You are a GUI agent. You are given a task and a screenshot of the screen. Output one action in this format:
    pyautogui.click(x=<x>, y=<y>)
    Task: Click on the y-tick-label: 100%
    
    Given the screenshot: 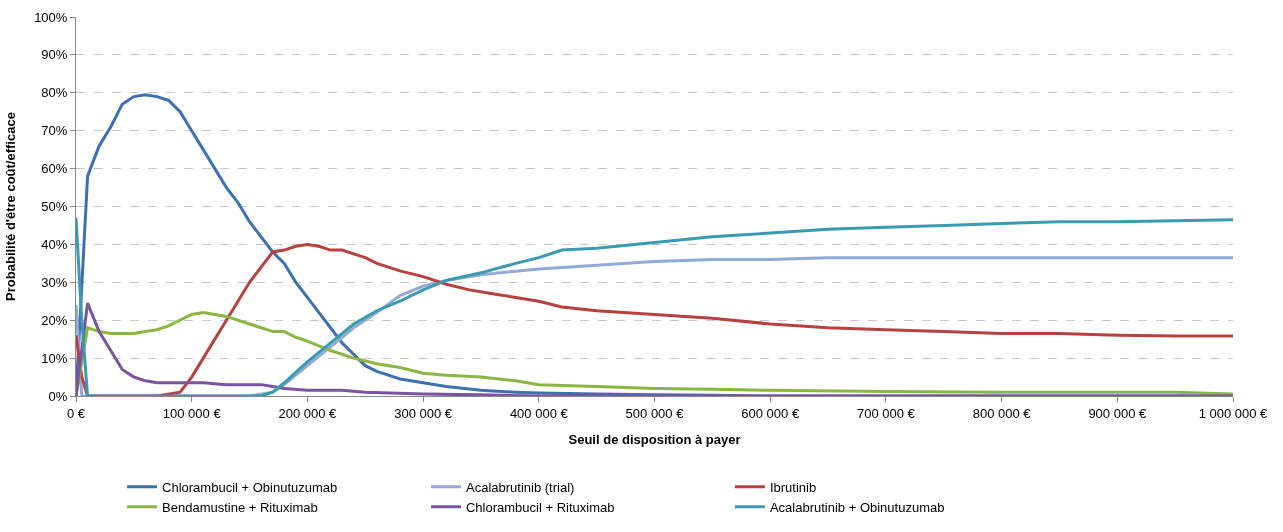 What is the action you would take?
    pyautogui.click(x=51, y=17)
    